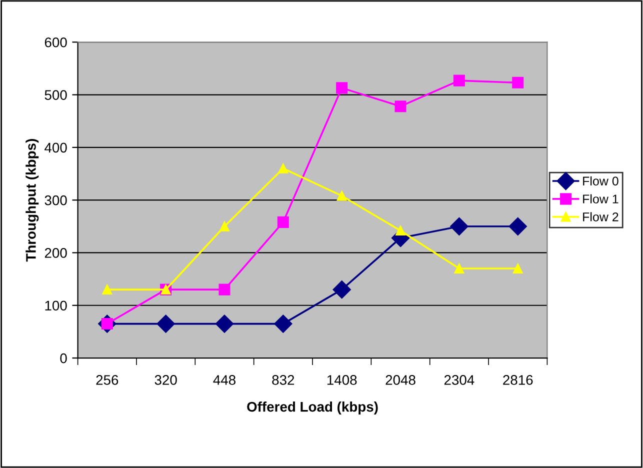  I want to click on x-tick-label: 2048, so click(401, 380).